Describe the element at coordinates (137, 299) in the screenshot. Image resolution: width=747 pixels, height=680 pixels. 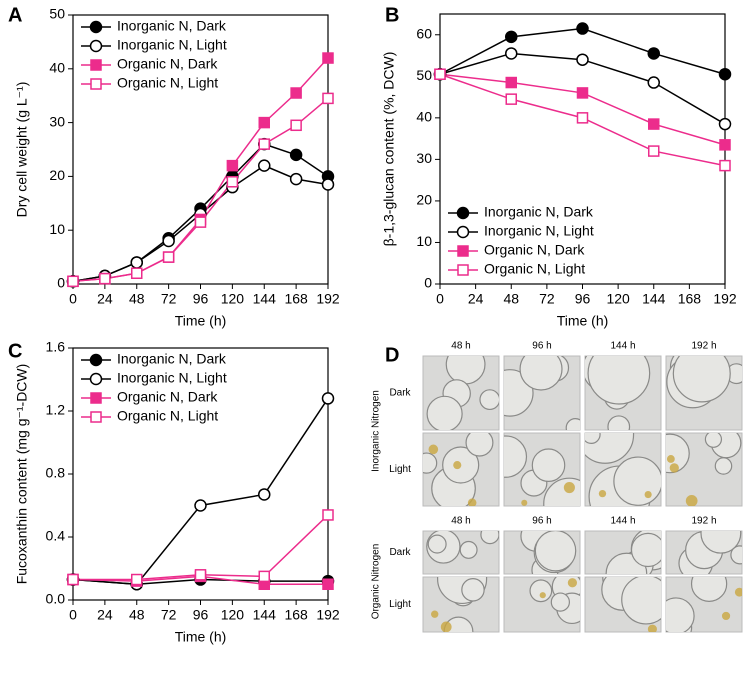
I see `x-tick-label: 48` at that location.